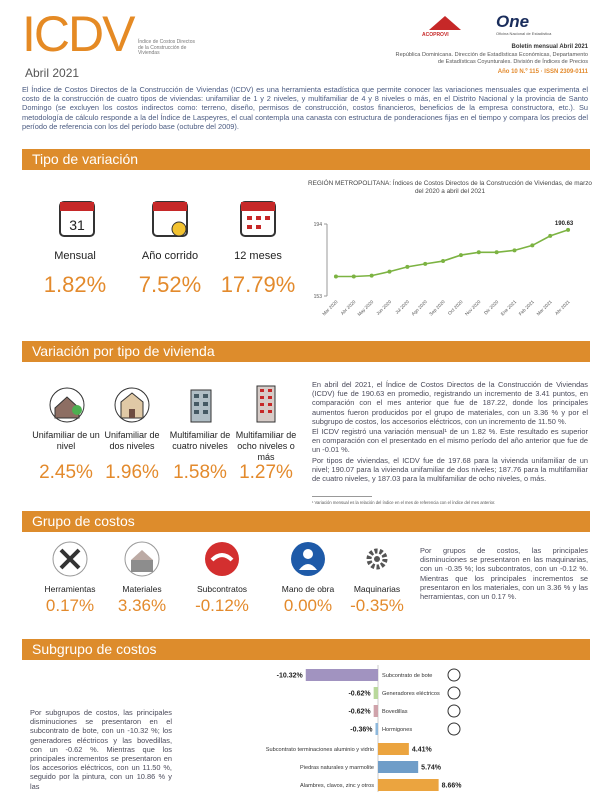 This screenshot has width=612, height=792. What do you see at coordinates (437, 308) in the screenshot?
I see `x-tick-label: Sep 2020` at bounding box center [437, 308].